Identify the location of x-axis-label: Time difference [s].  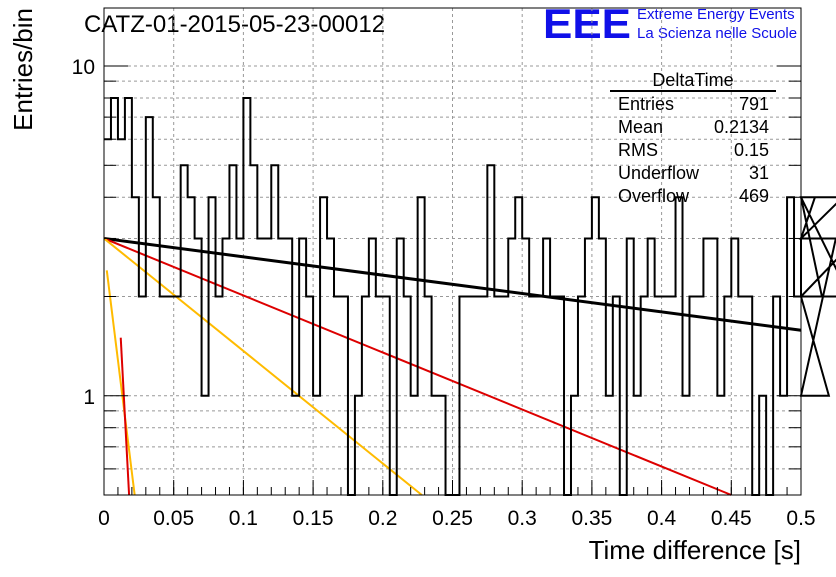
(695, 550).